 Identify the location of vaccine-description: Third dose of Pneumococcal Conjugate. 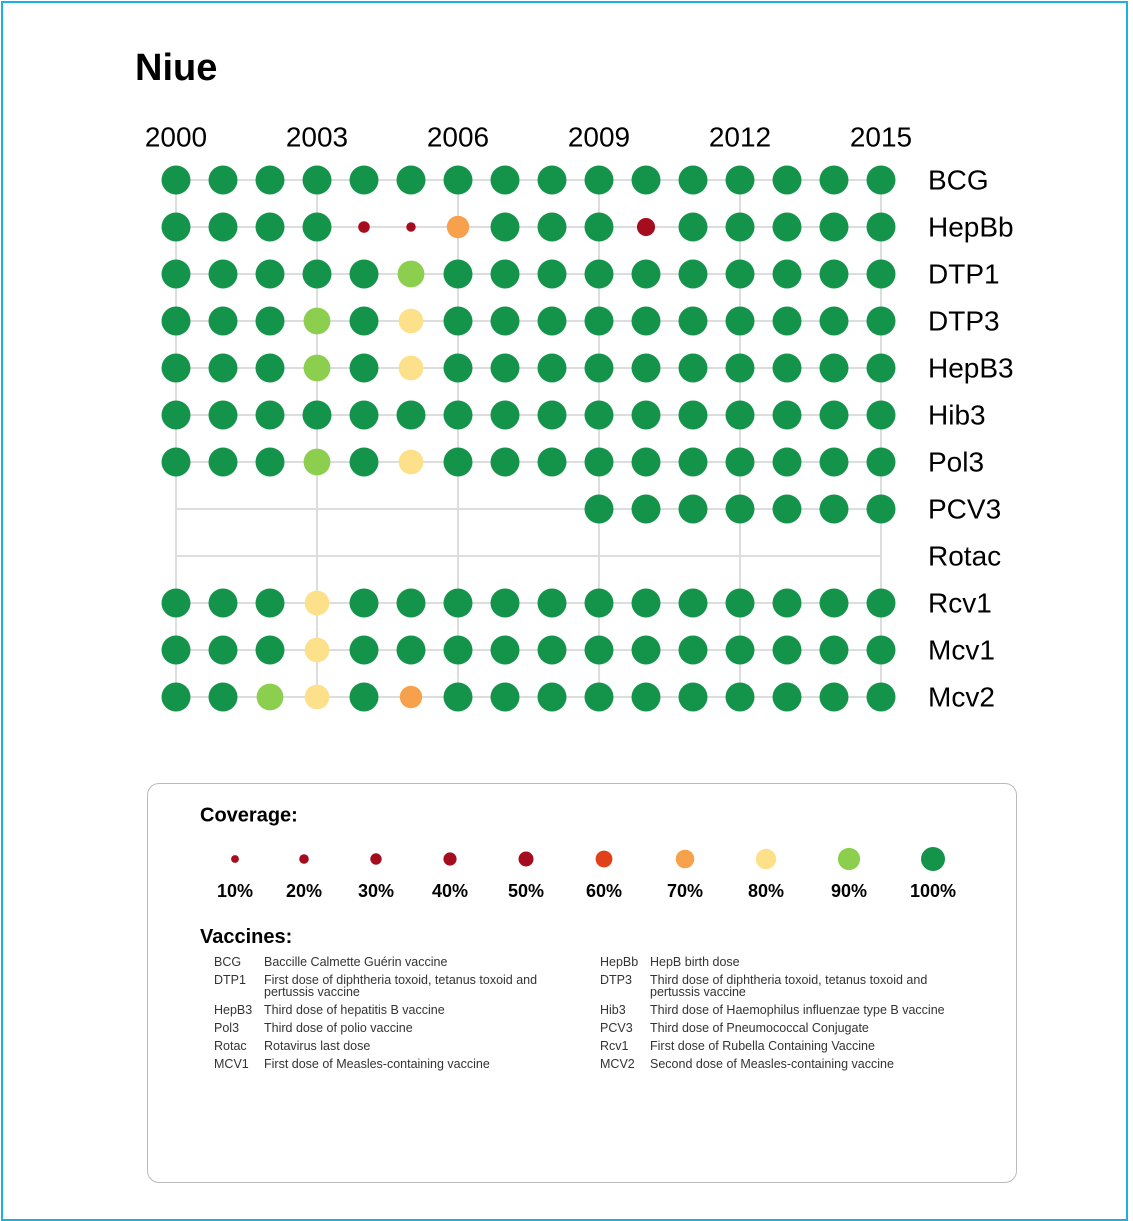
(759, 1028).